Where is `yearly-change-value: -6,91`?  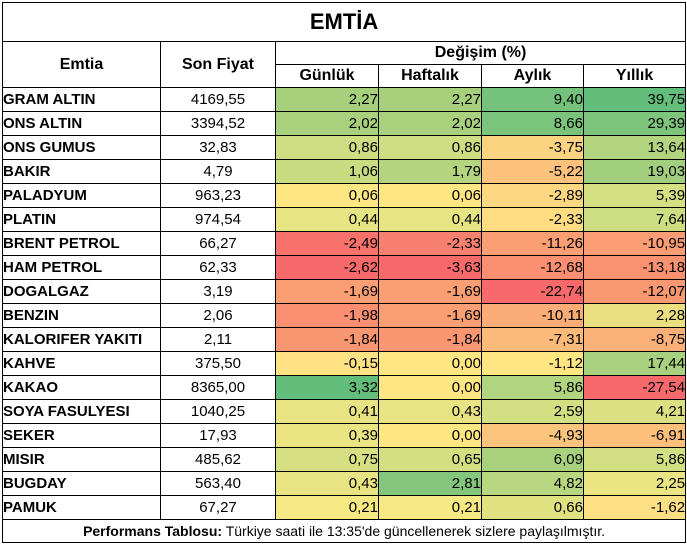 yearly-change-value: -6,91 is located at coordinates (634, 435).